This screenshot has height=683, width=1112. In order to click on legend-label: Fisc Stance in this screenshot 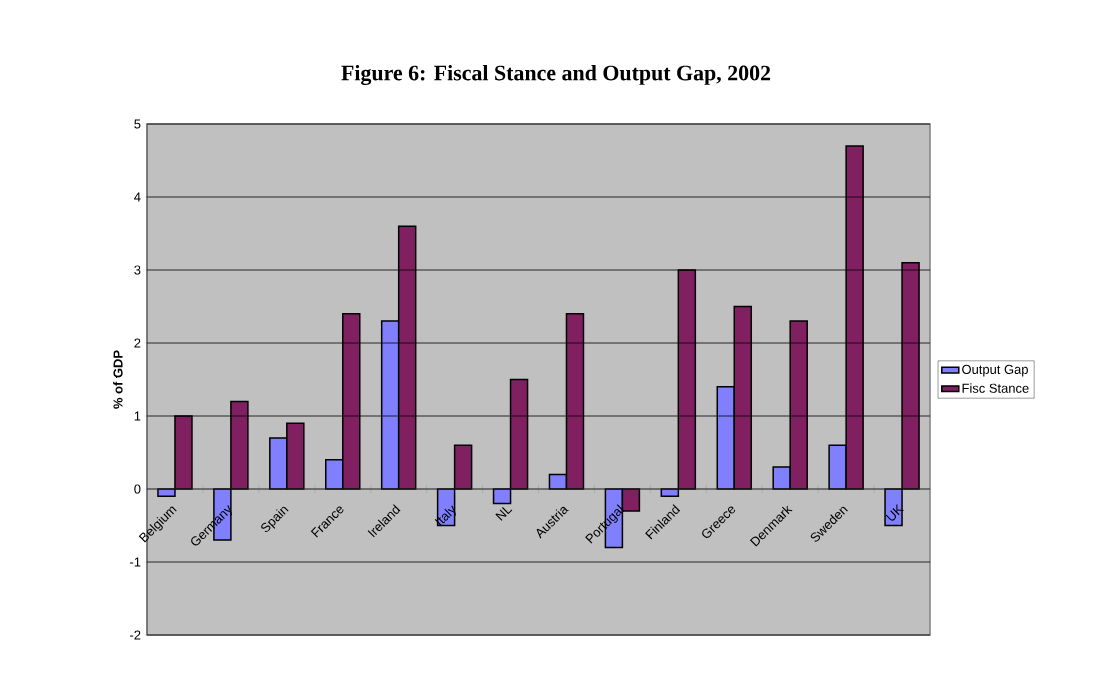, I will do `click(995, 388)`.